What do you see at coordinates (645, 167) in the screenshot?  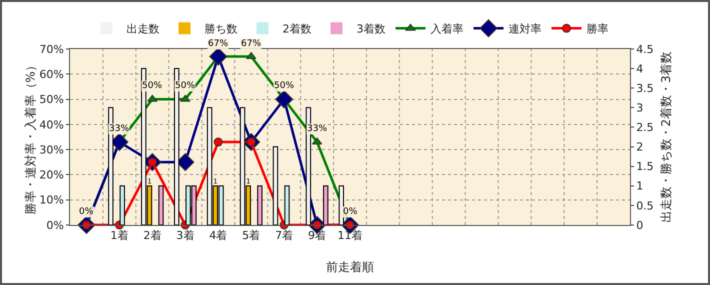 I see `y2-tick-label: 1.5` at bounding box center [645, 167].